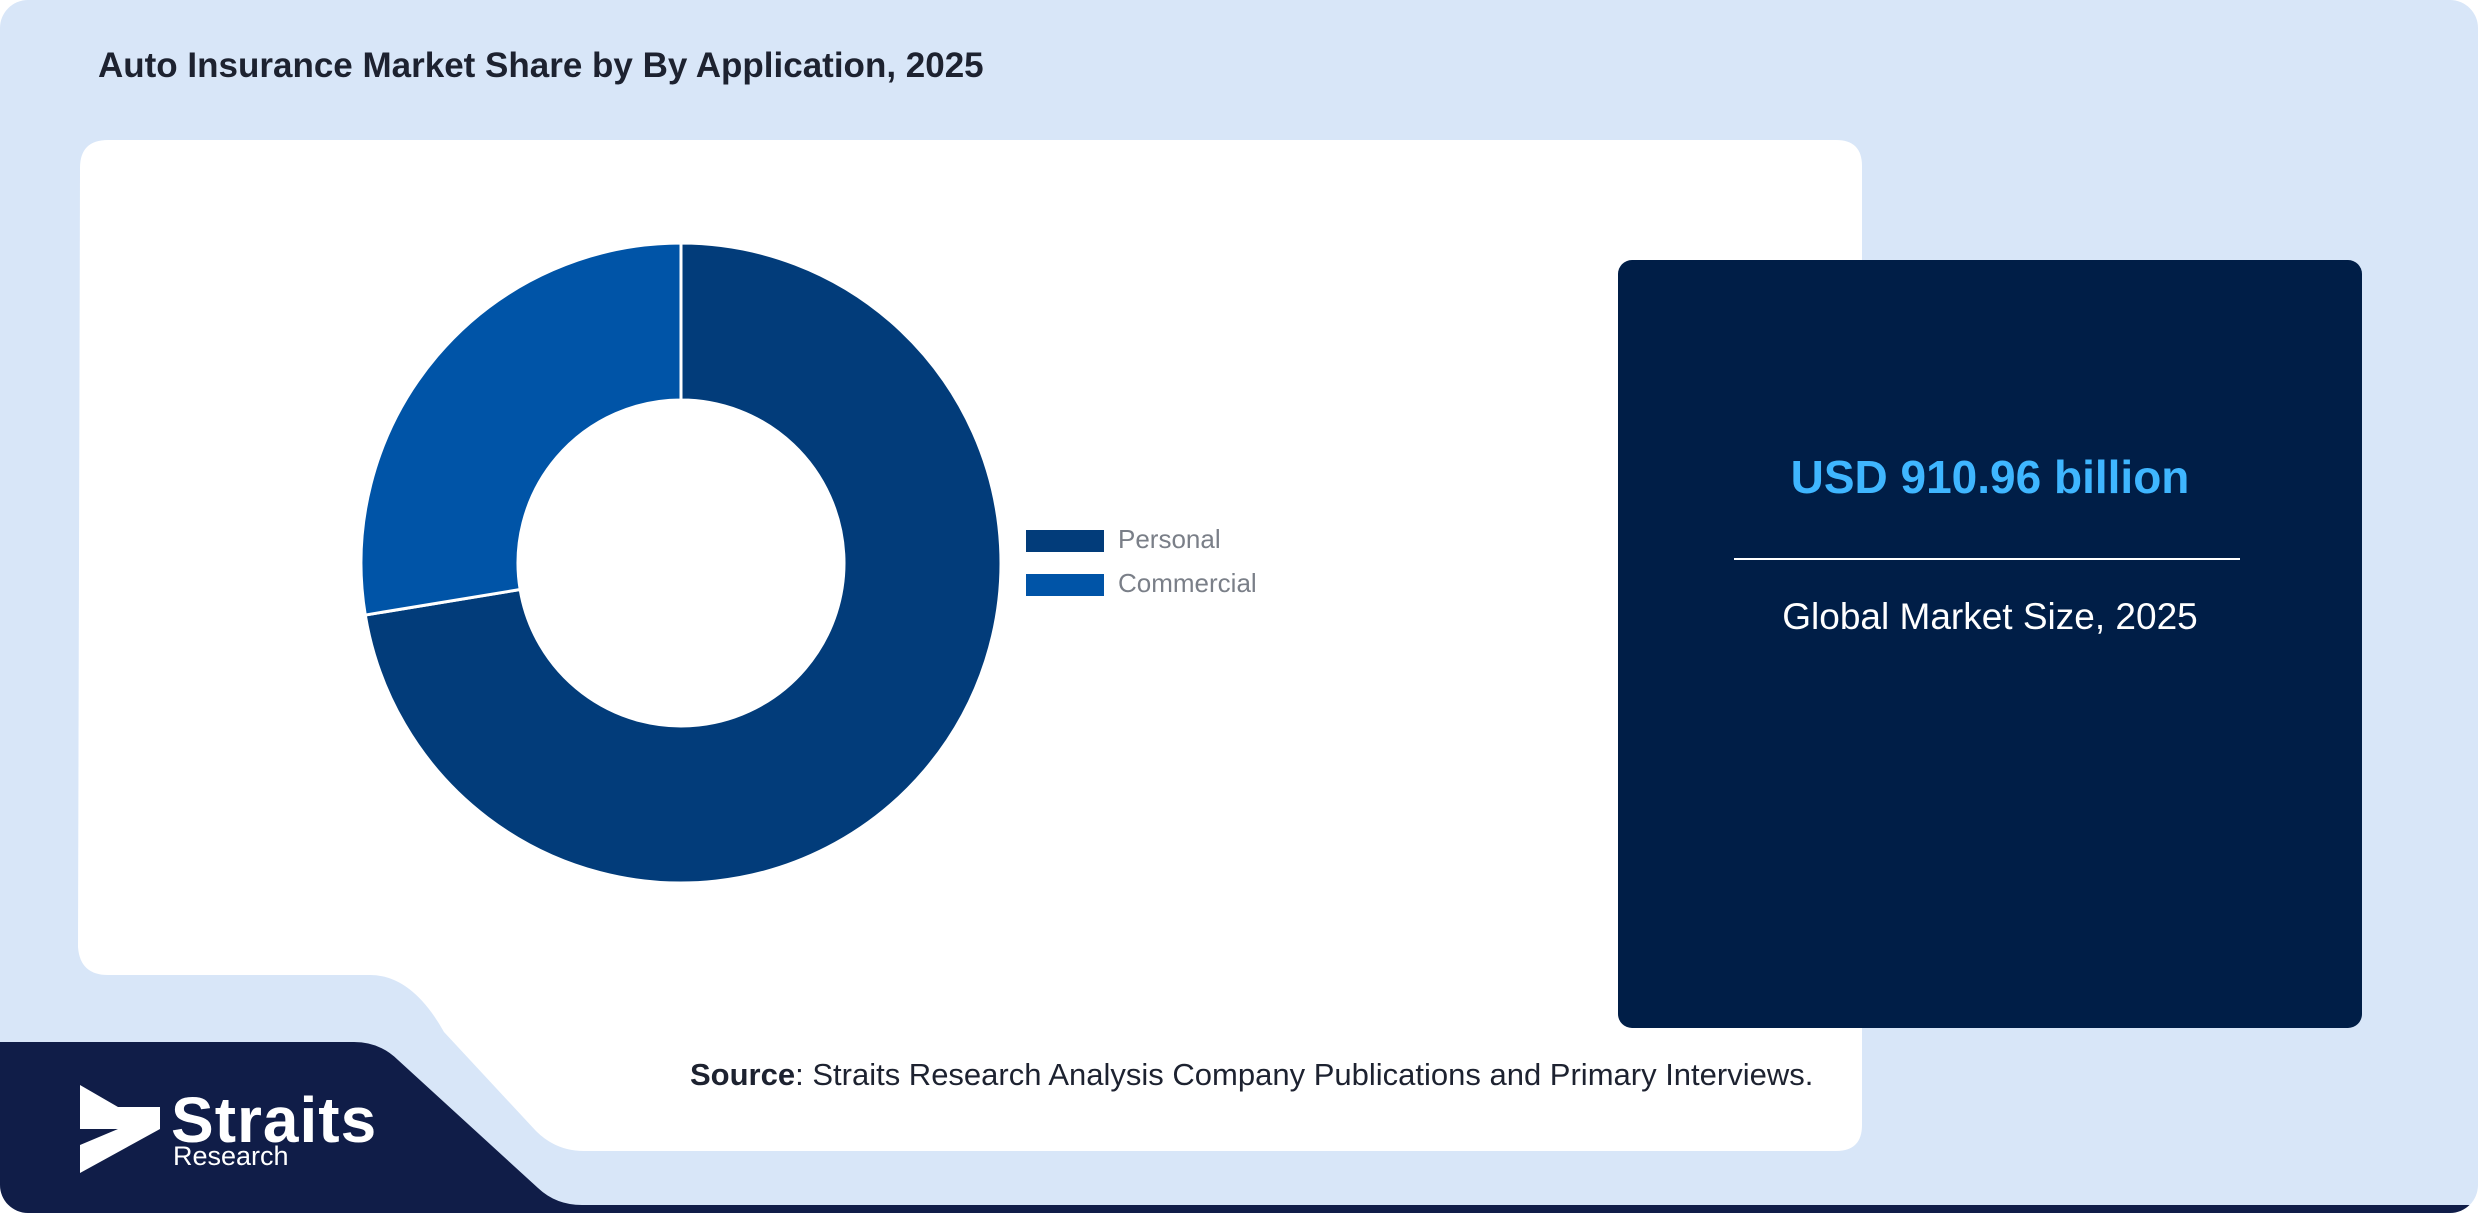 The height and width of the screenshot is (1213, 2480). What do you see at coordinates (1065, 541) in the screenshot?
I see `legend-swatch-personal` at bounding box center [1065, 541].